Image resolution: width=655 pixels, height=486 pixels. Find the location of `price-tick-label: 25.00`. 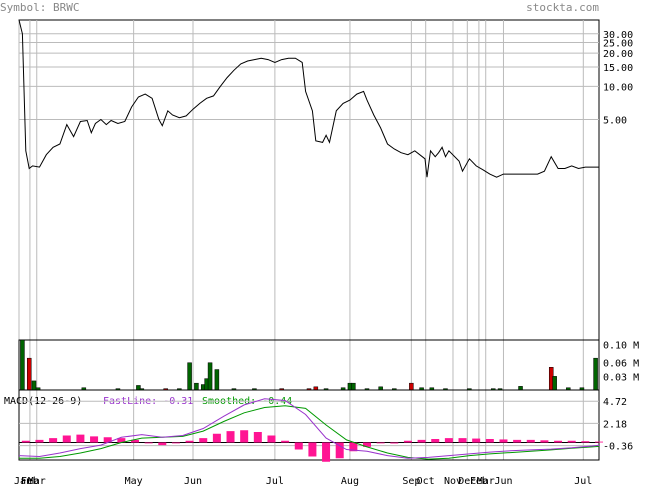

price-tick-label: 25.00 is located at coordinates (618, 43).